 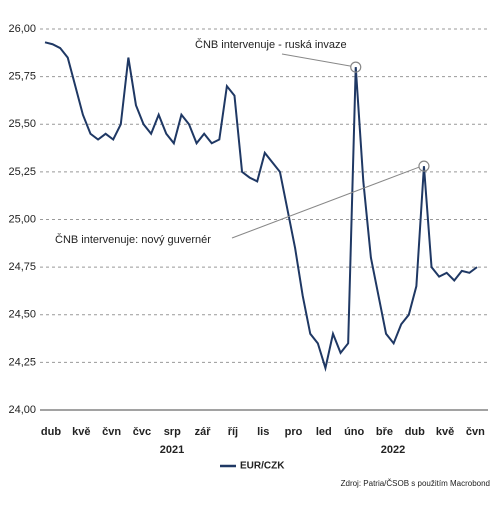 I want to click on x-tick-label: úno, so click(x=354, y=432).